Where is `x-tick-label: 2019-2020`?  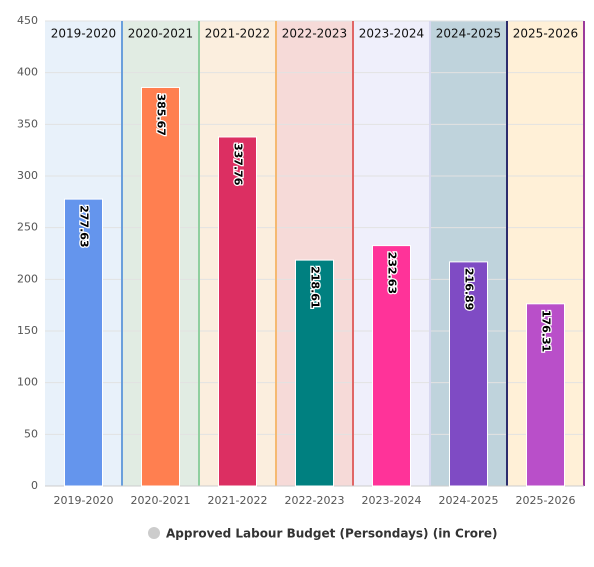
x-tick-label: 2019-2020 is located at coordinates (84, 500).